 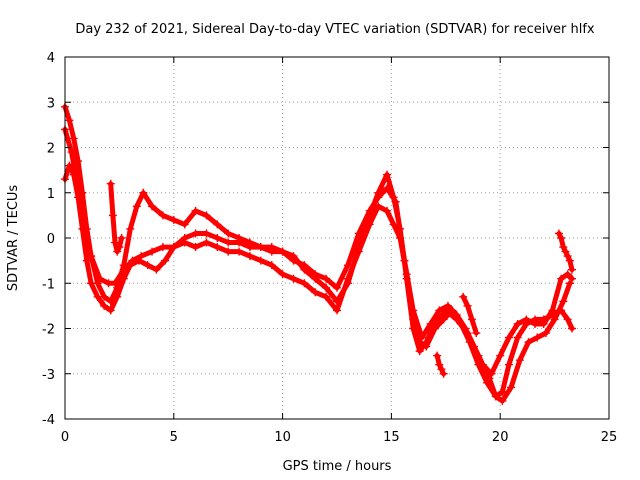 I want to click on y-tick-label: 0, so click(x=51, y=239).